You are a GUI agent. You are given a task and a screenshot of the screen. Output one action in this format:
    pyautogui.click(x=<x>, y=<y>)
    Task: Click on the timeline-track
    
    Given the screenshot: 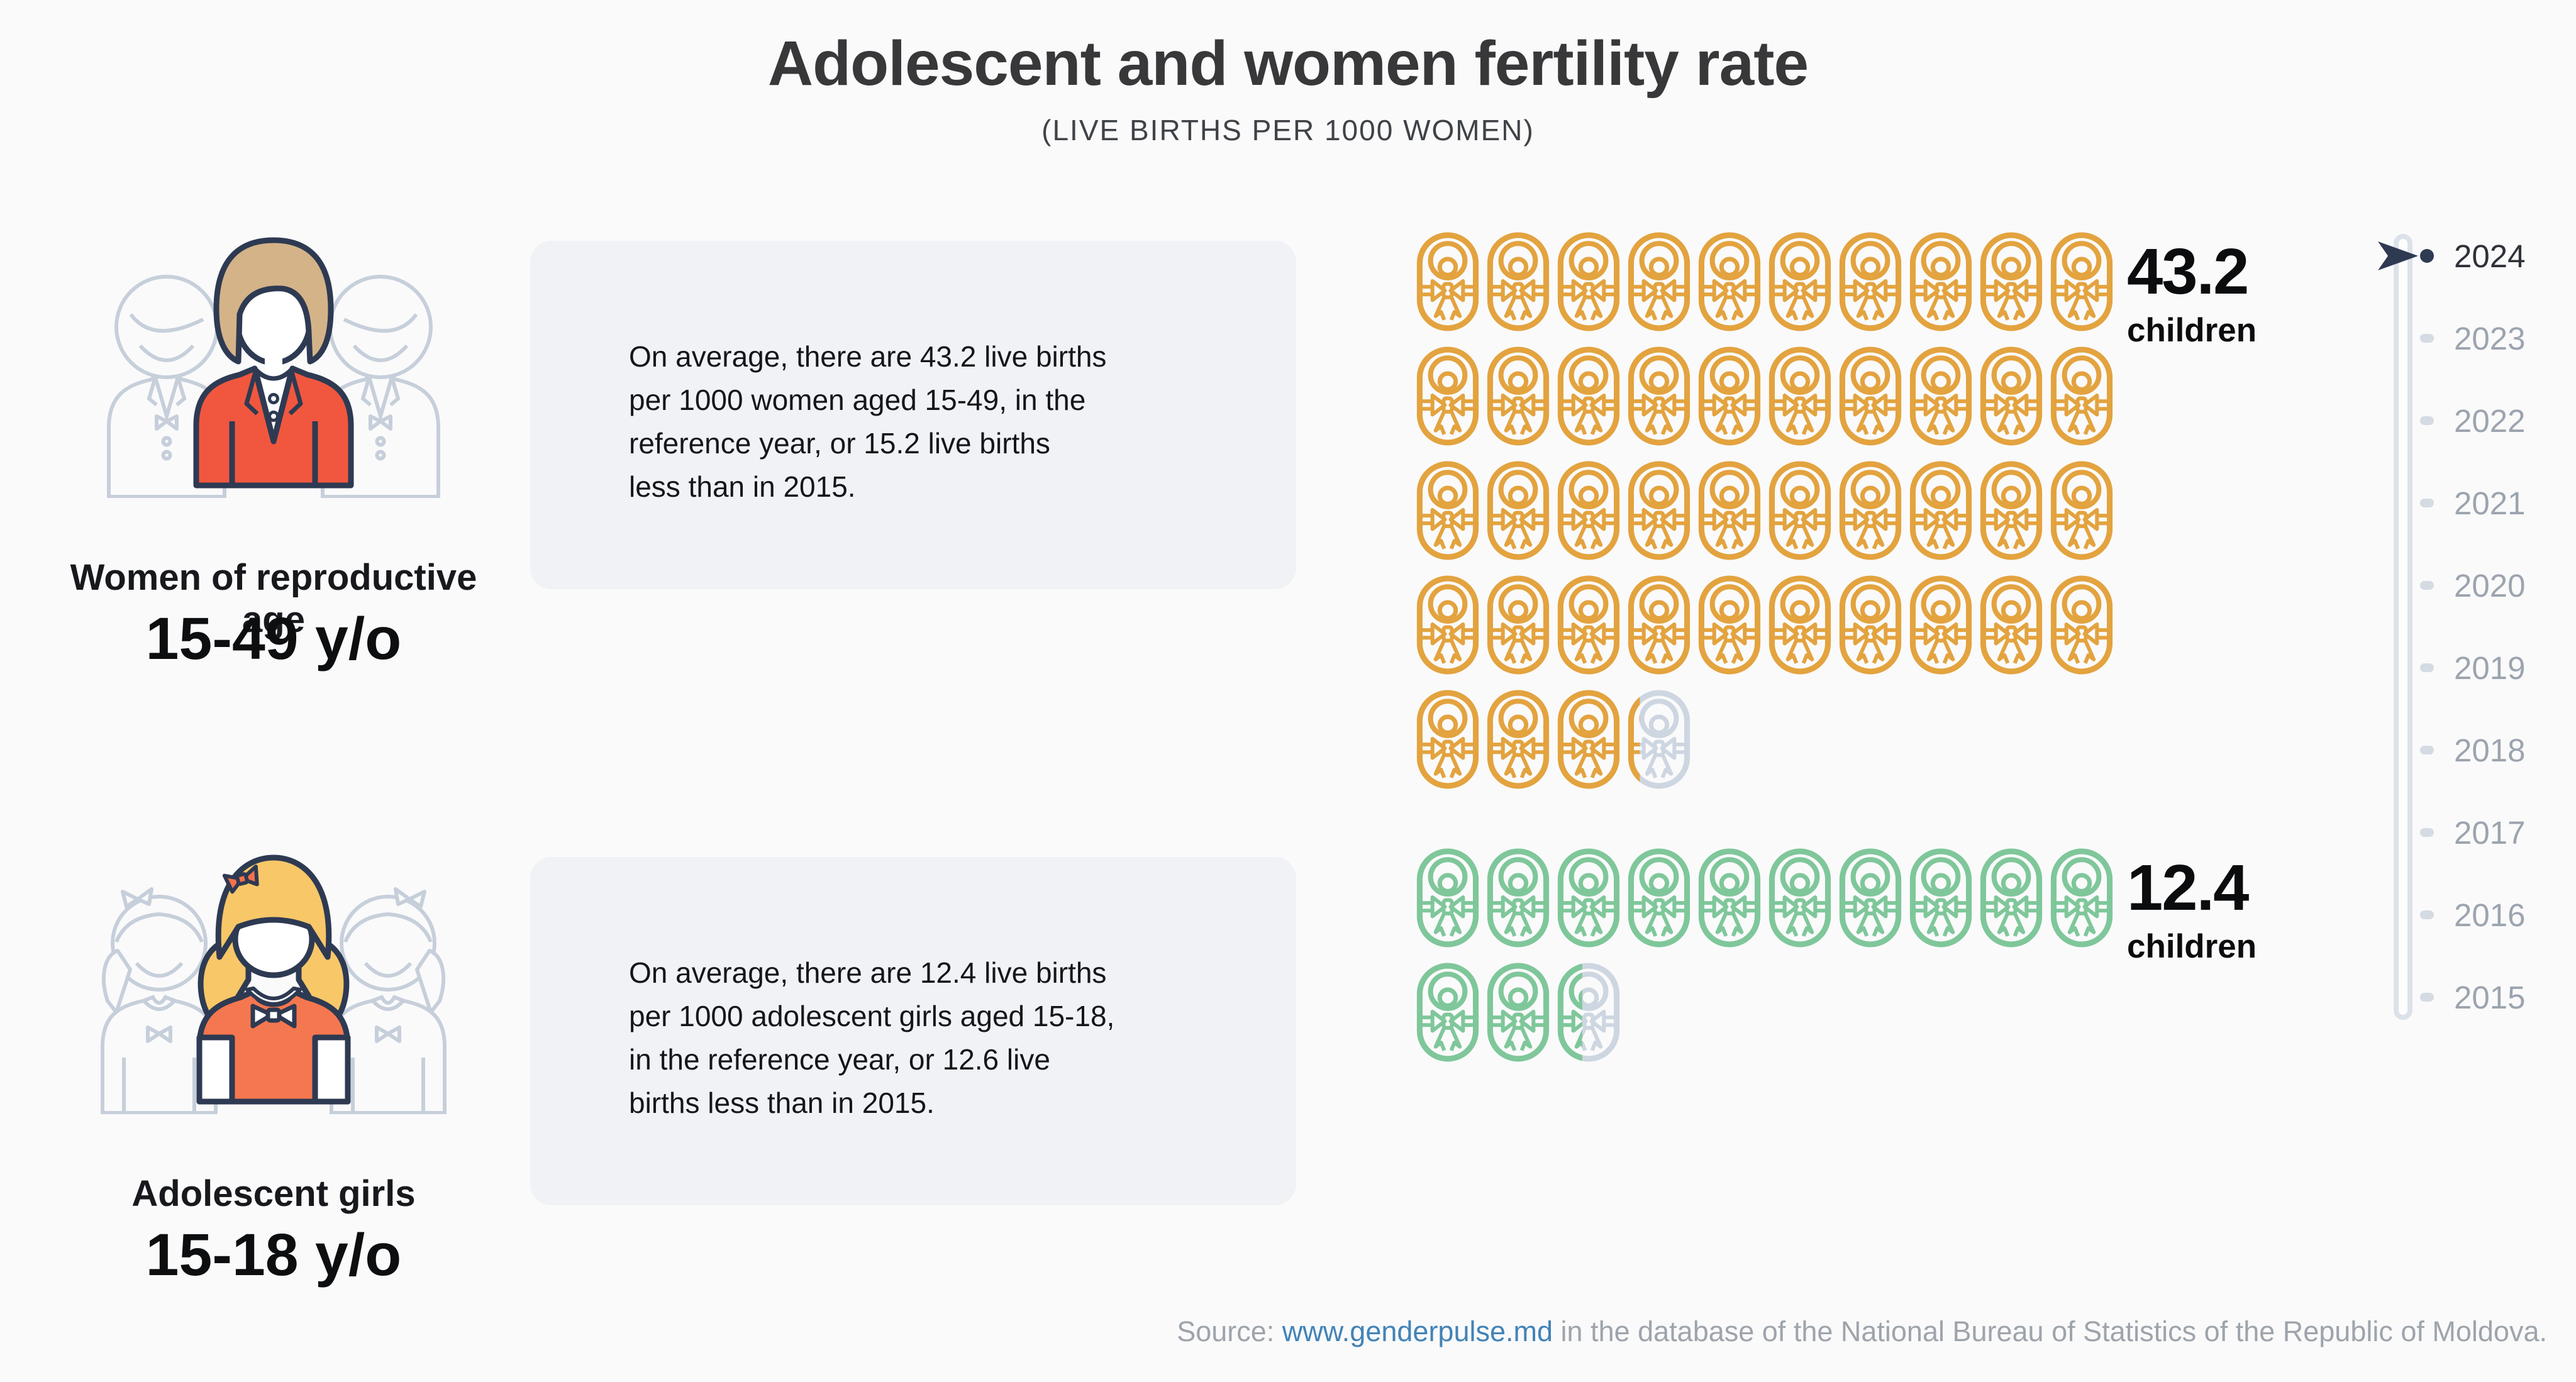 What is the action you would take?
    pyautogui.click(x=2403, y=627)
    